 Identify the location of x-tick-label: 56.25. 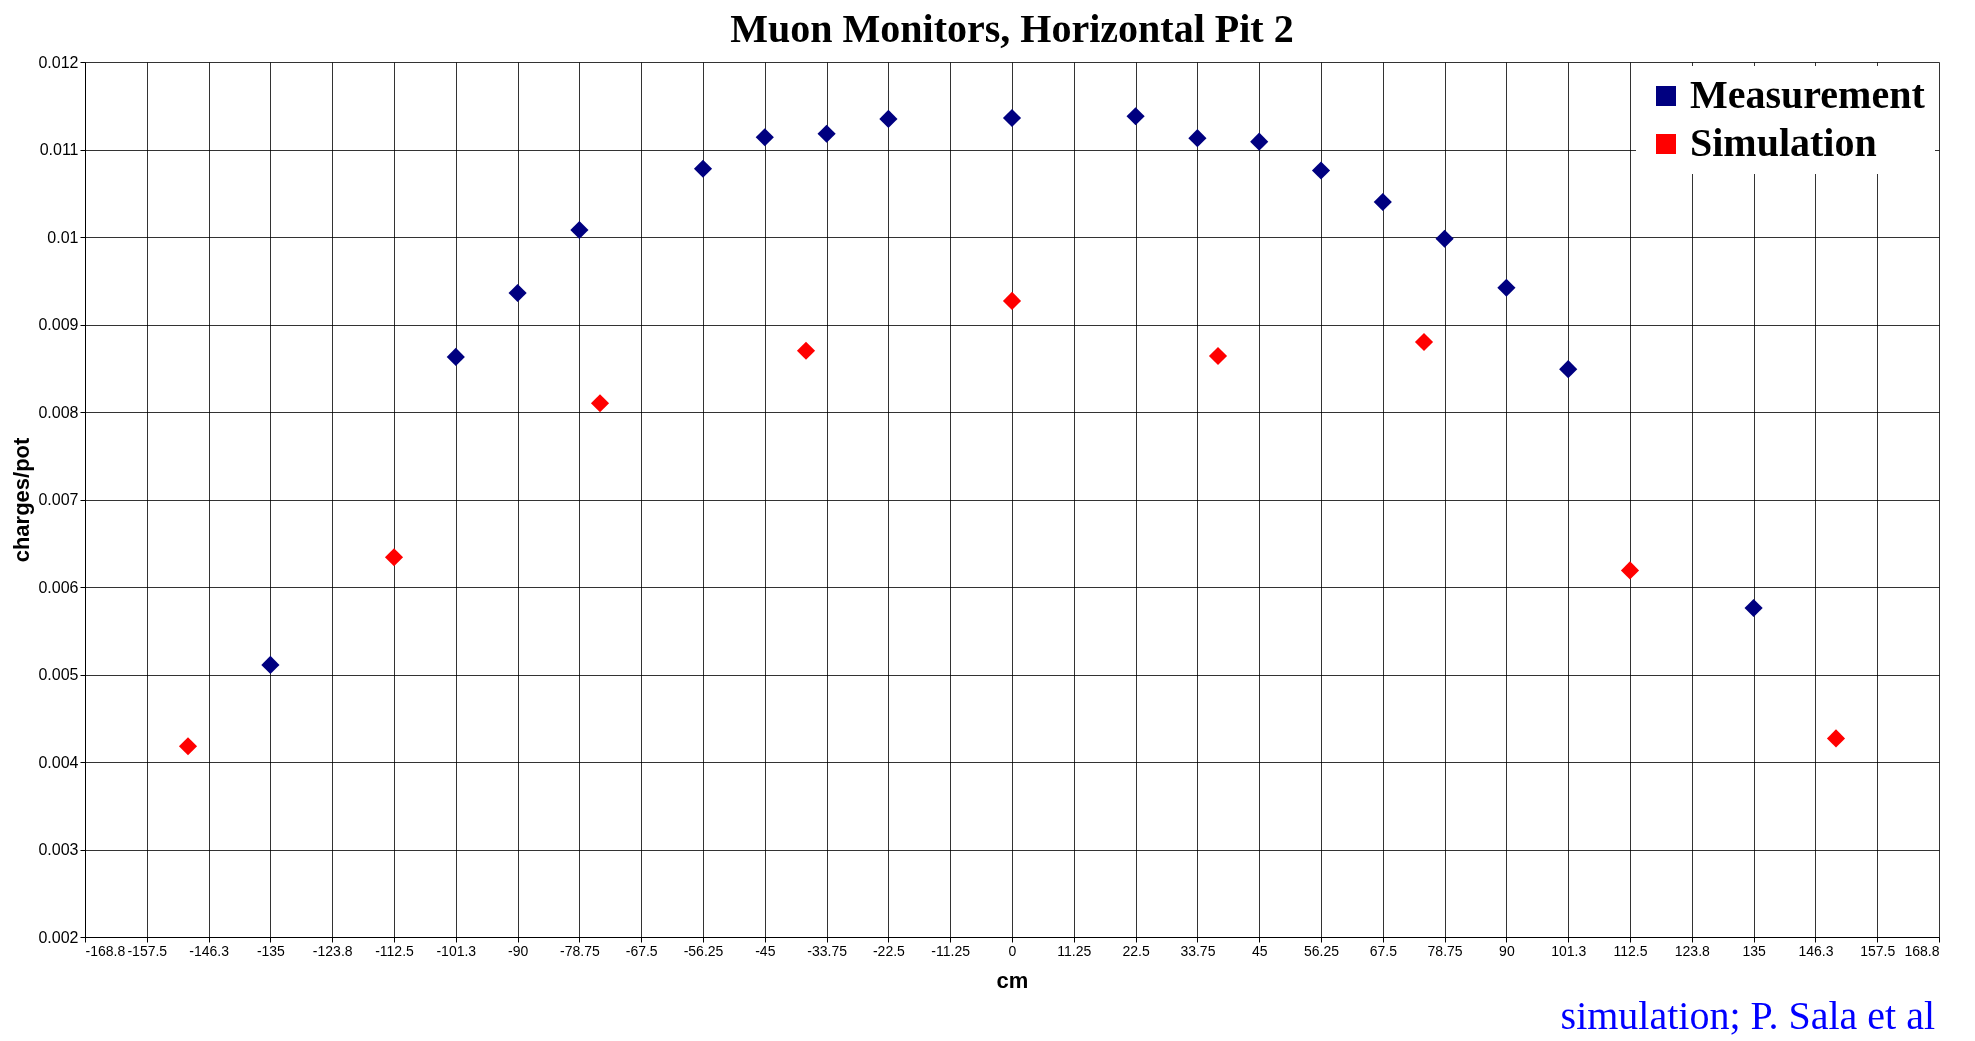
(1321, 950).